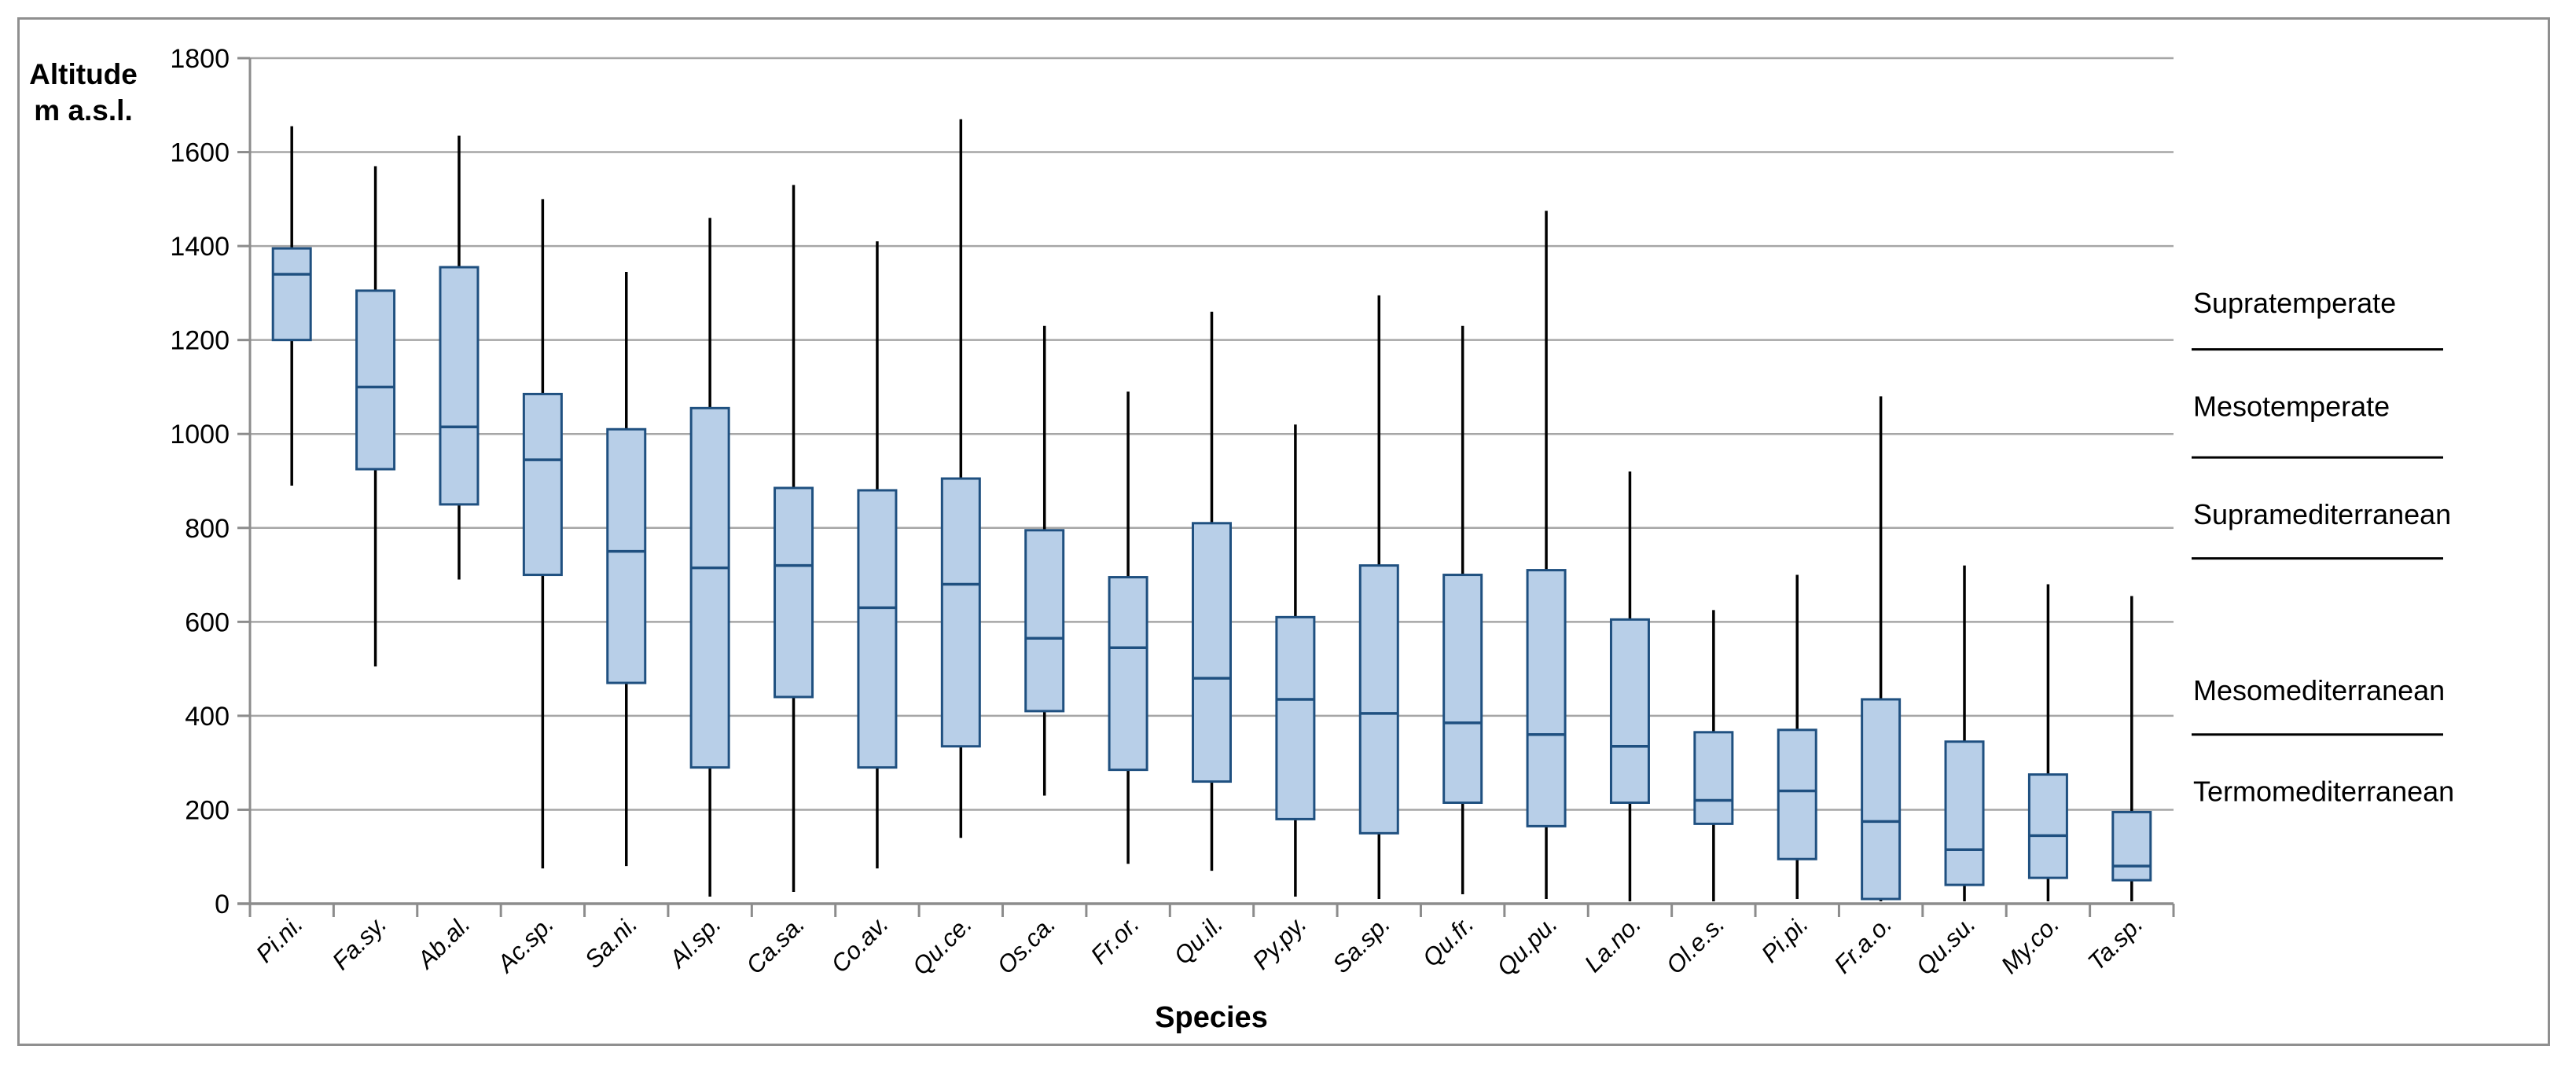 The width and height of the screenshot is (2576, 1075). I want to click on species-label-ca-sa: Ca.sa., so click(775, 945).